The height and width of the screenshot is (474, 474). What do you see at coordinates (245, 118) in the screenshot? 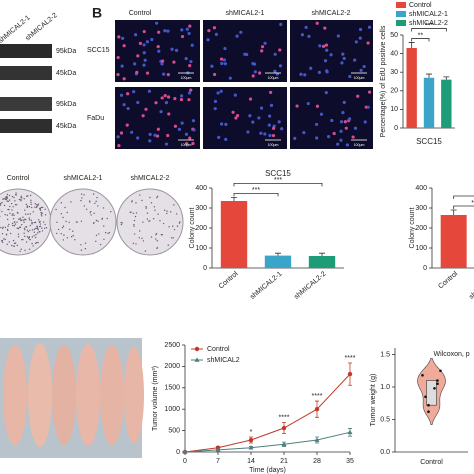
I see `micrograph` at bounding box center [245, 118].